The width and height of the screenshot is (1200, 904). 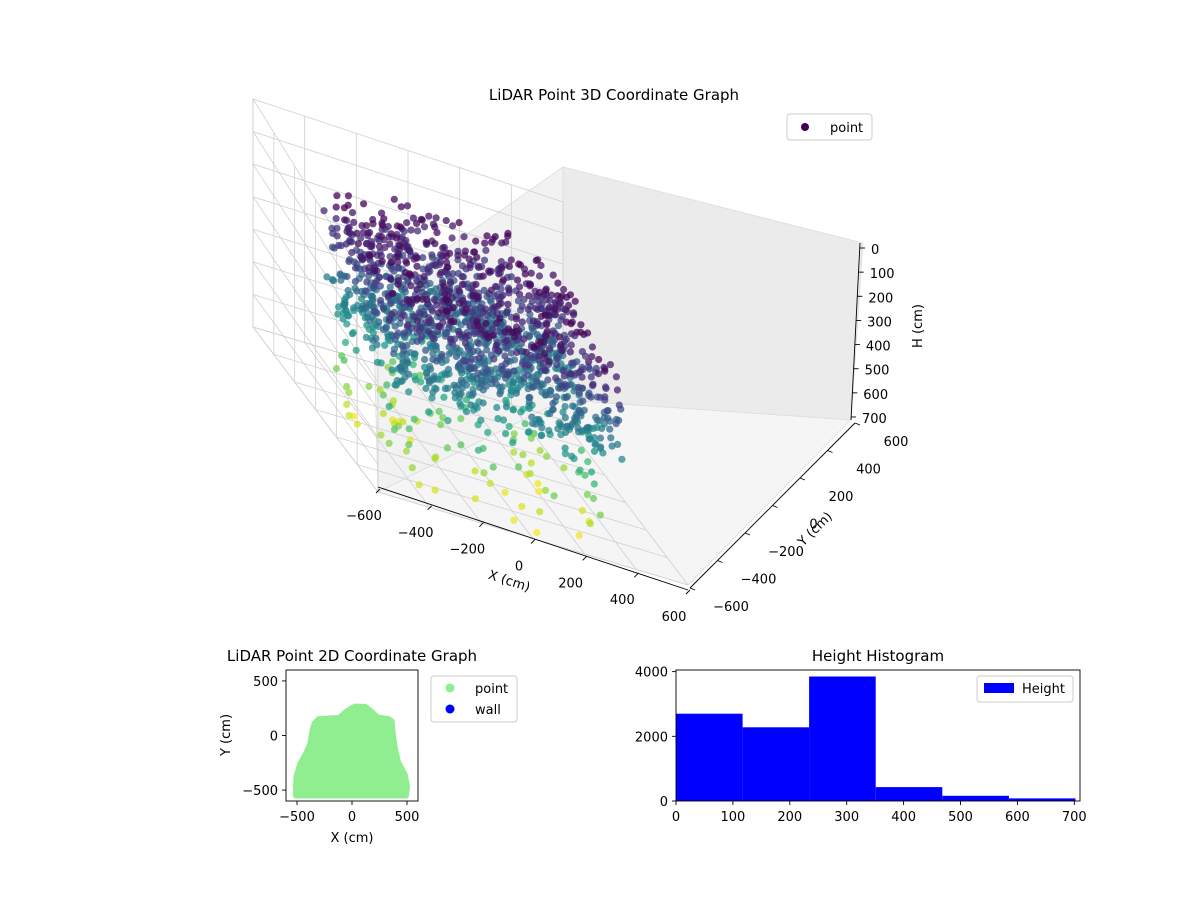 I want to click on scatter2d-xtick-label: 500, so click(x=407, y=817).